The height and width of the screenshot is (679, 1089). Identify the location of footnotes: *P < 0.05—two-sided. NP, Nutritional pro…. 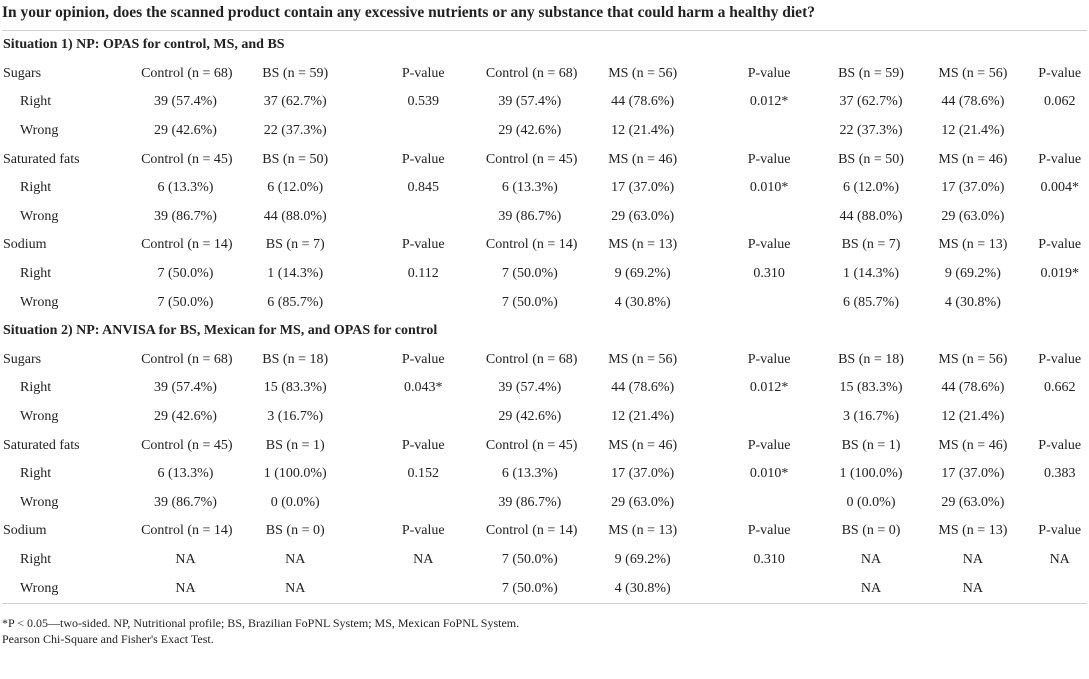
(544, 626).